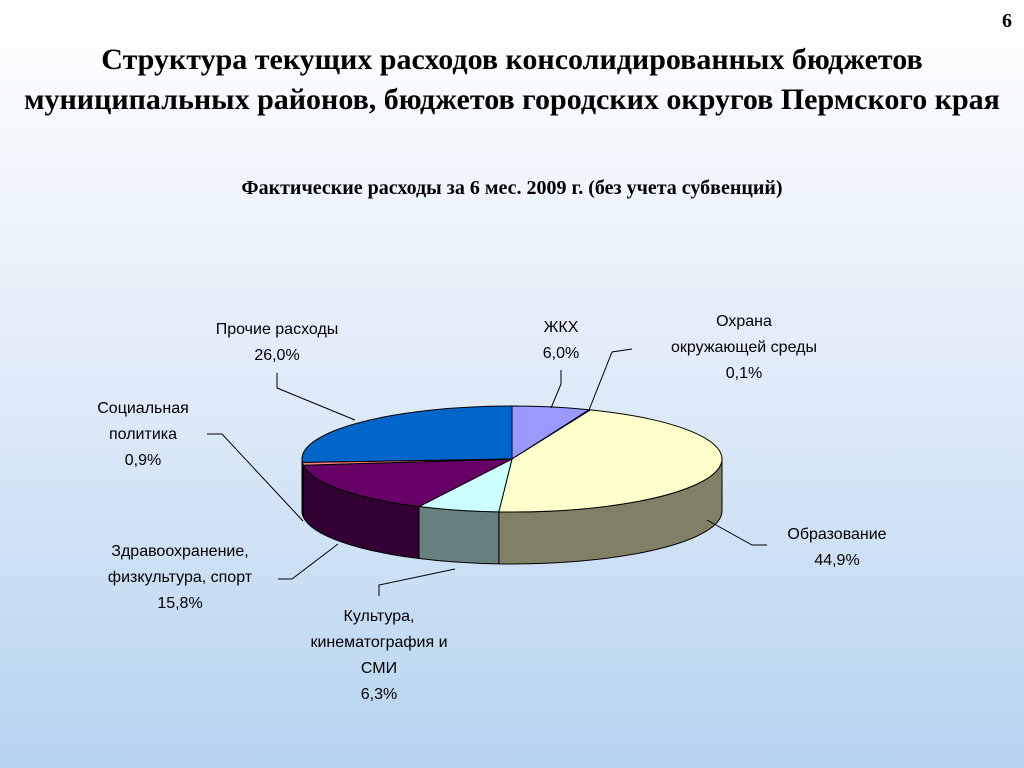 This screenshot has width=1024, height=768. Describe the element at coordinates (180, 577) in the screenshot. I see `slice-name-label-5: физкультура, спорт` at that location.